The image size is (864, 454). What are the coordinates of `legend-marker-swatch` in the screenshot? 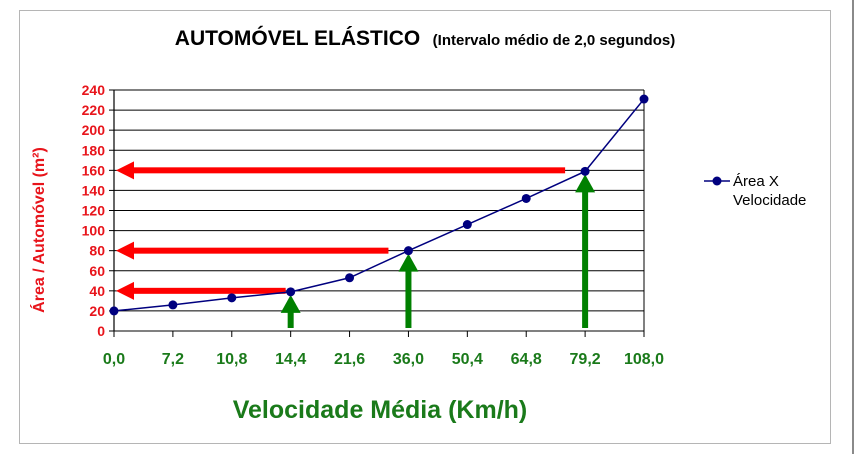 It's located at (717, 181).